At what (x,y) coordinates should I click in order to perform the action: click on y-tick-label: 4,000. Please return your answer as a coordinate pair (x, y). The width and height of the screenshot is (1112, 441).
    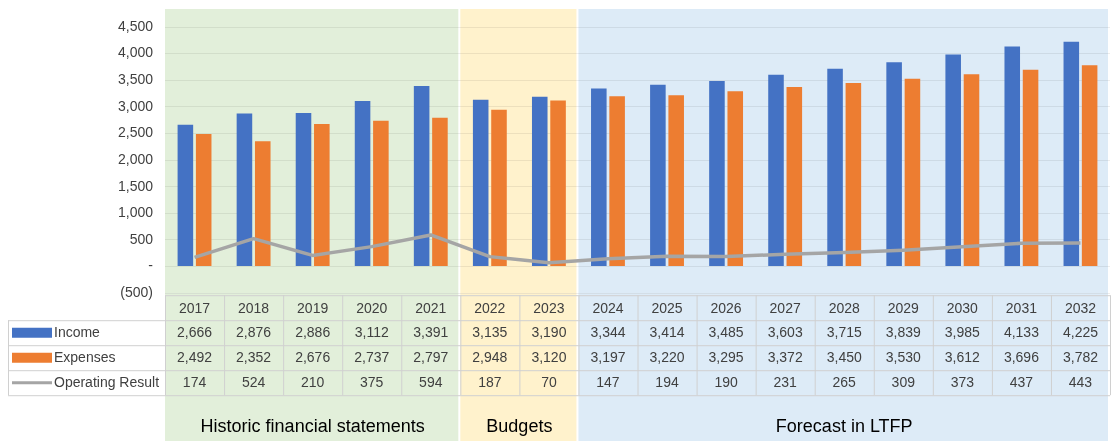
    Looking at the image, I should click on (135, 52).